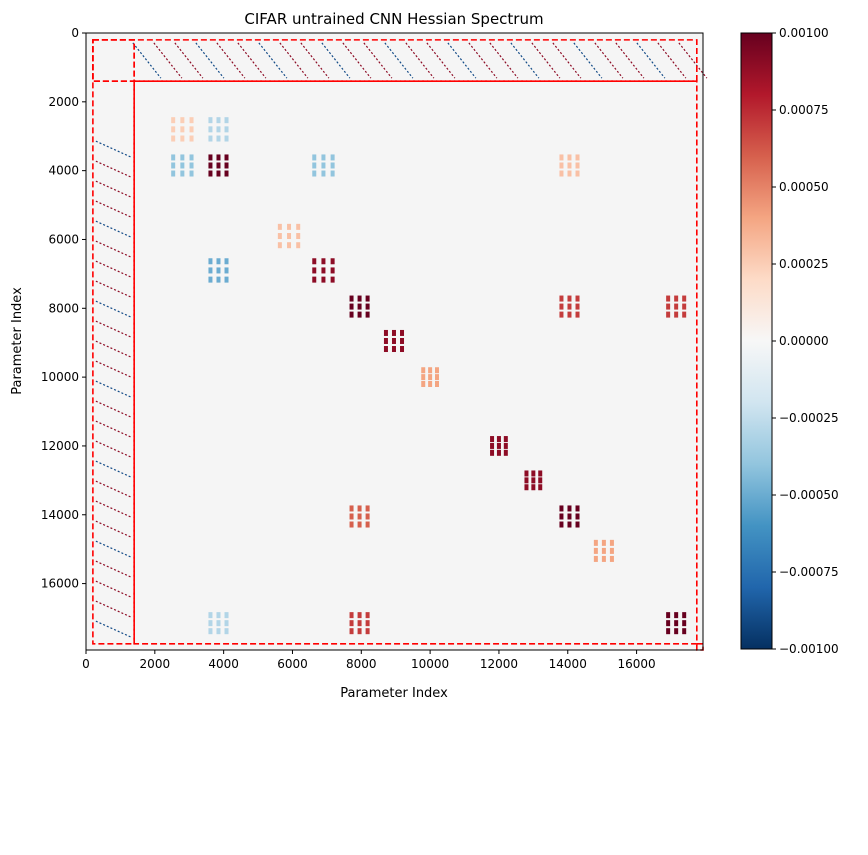  Describe the element at coordinates (361, 664) in the screenshot. I see `x-tick-label: 8000` at that location.